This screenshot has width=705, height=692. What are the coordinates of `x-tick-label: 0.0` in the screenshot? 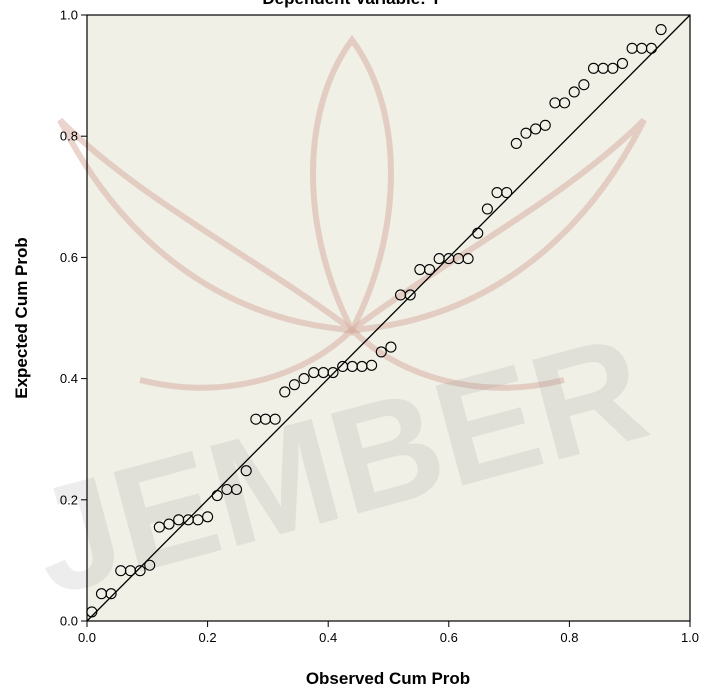 It's located at (87, 637).